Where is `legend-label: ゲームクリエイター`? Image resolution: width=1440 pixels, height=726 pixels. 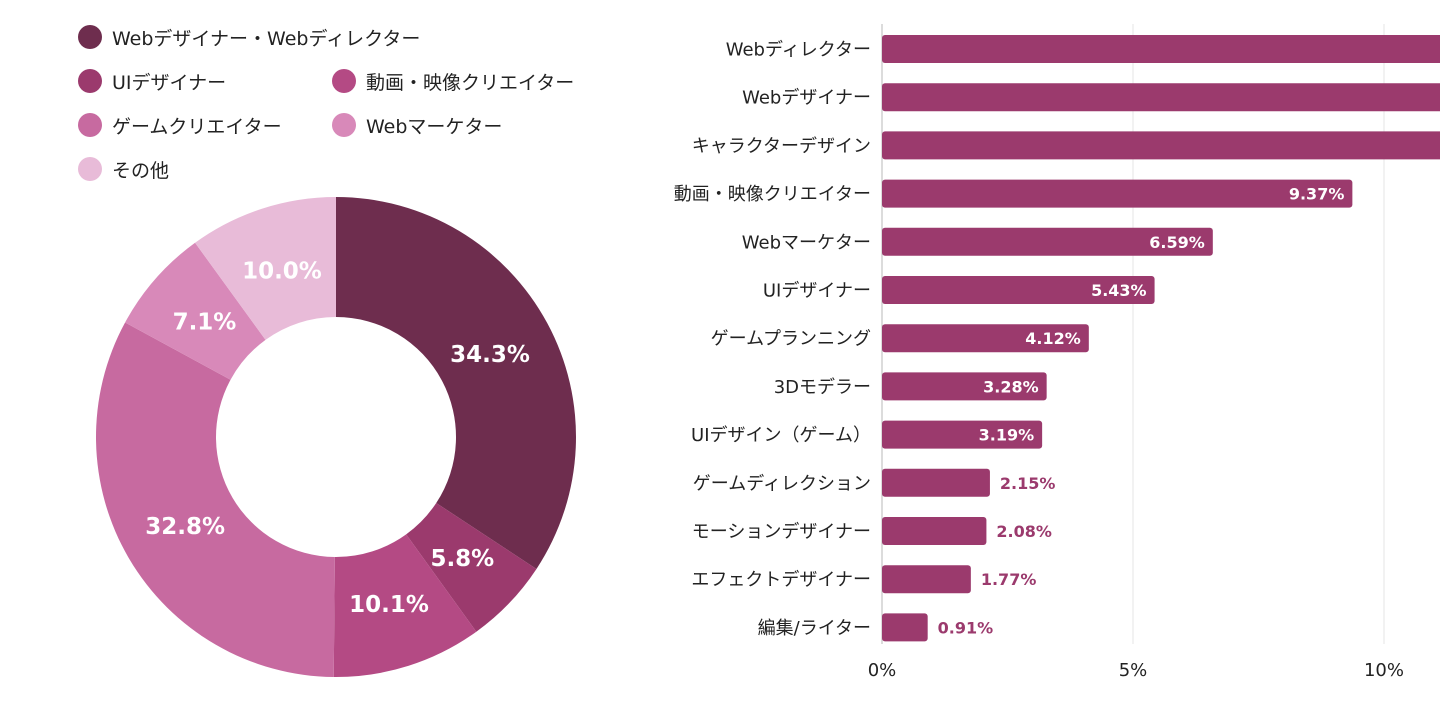
legend-label: ゲームクリエイター is located at coordinates (197, 126).